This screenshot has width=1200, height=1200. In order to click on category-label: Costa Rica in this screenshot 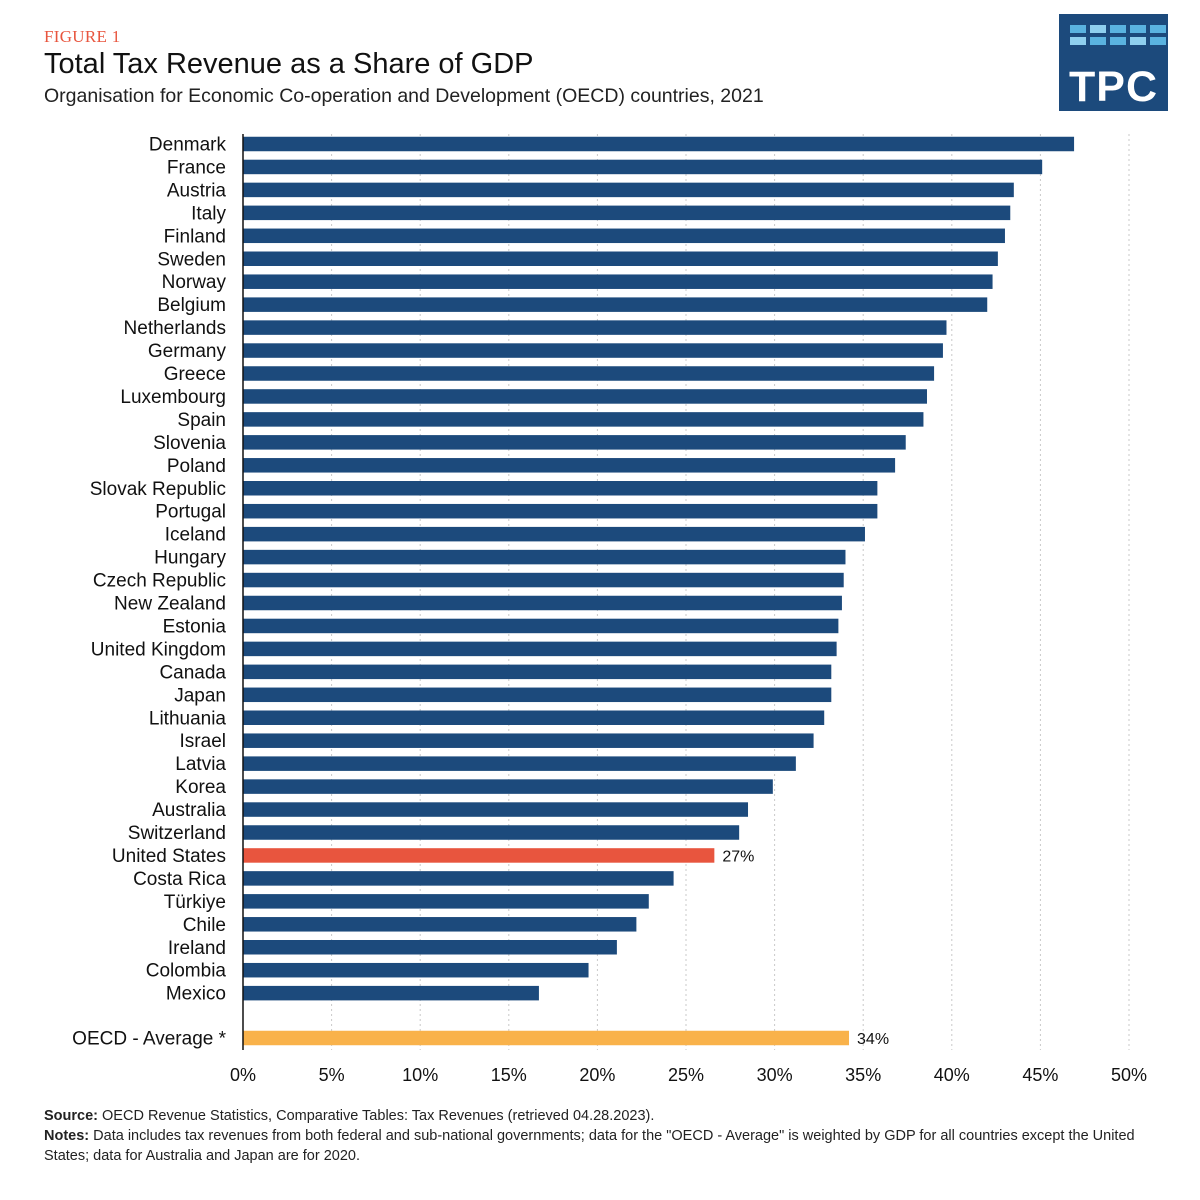, I will do `click(179, 879)`.